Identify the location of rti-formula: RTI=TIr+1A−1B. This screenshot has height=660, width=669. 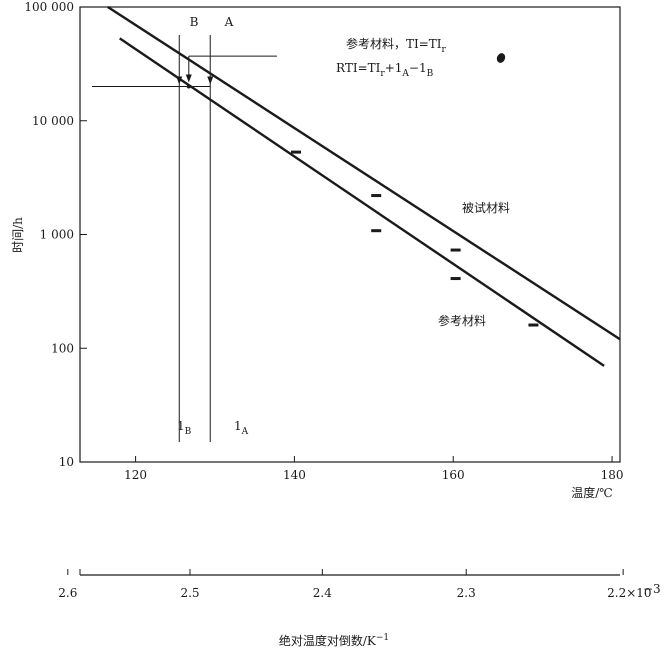
(385, 70).